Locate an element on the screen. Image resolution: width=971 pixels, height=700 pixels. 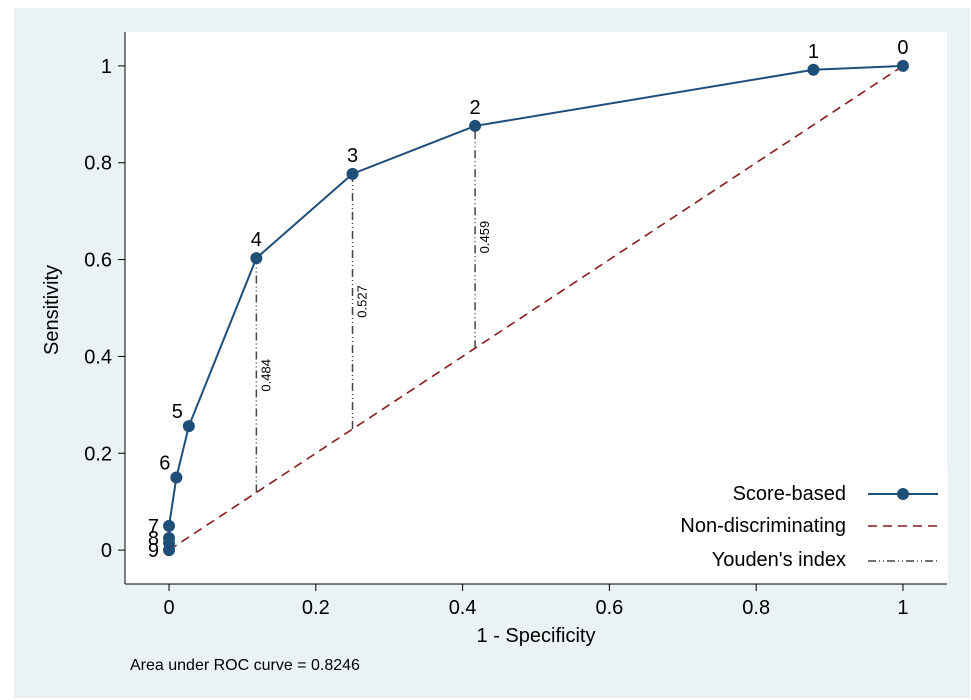
youden-value-label: 0.484 is located at coordinates (265, 375).